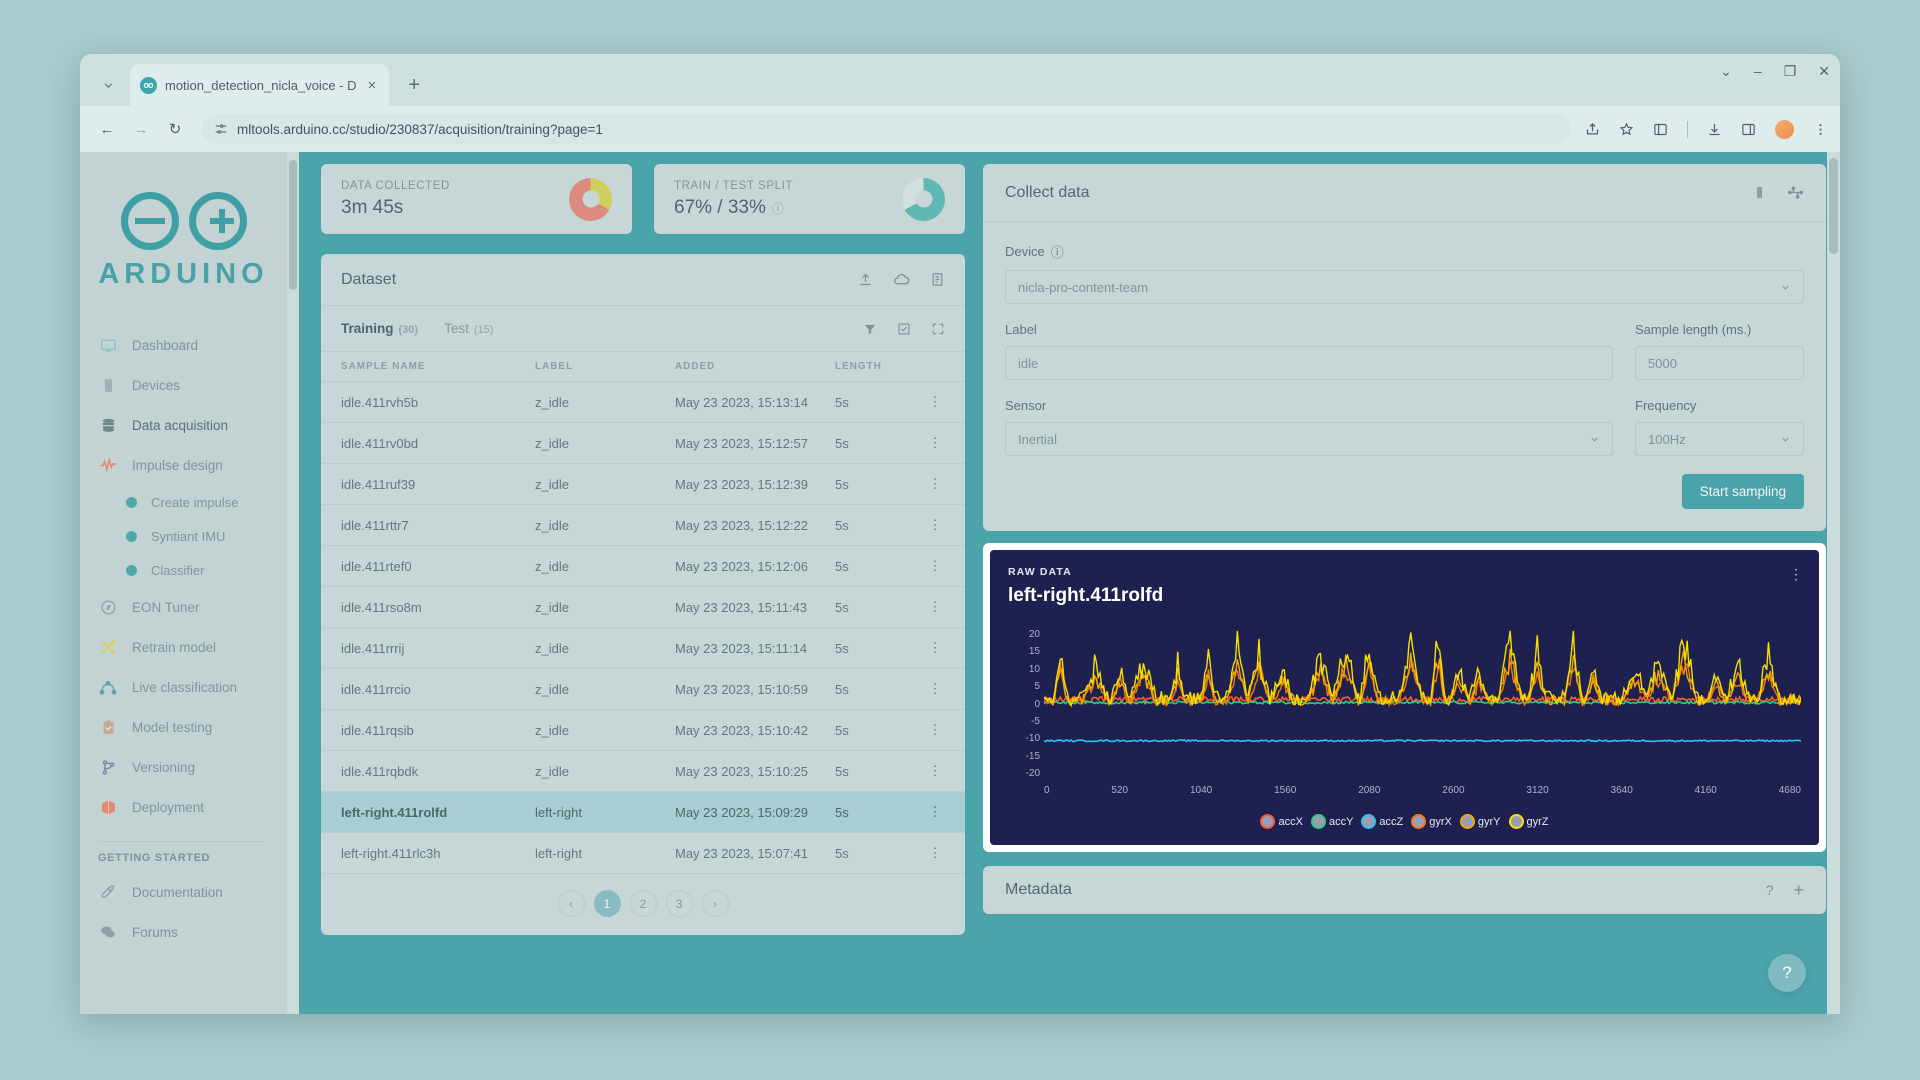 The height and width of the screenshot is (1080, 1920). Describe the element at coordinates (183, 727) in the screenshot. I see `sidebar-item-model-testing: Model testing` at that location.